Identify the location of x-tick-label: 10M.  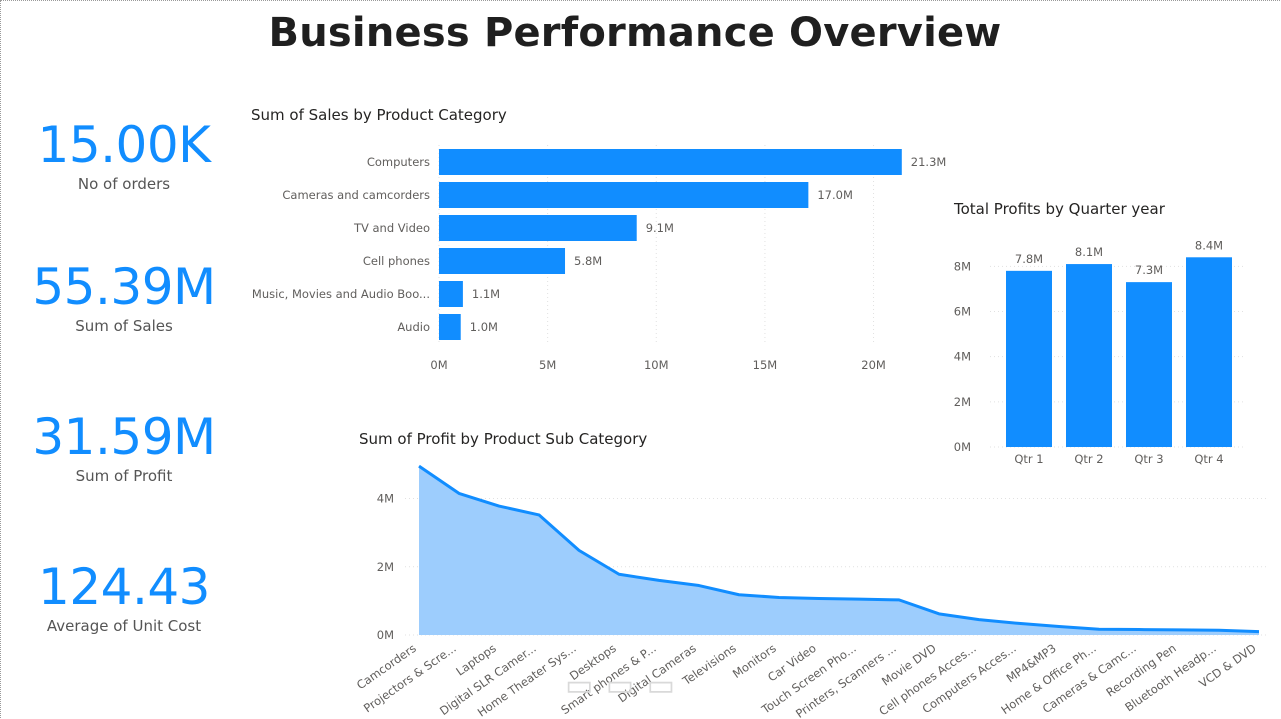
(656, 365).